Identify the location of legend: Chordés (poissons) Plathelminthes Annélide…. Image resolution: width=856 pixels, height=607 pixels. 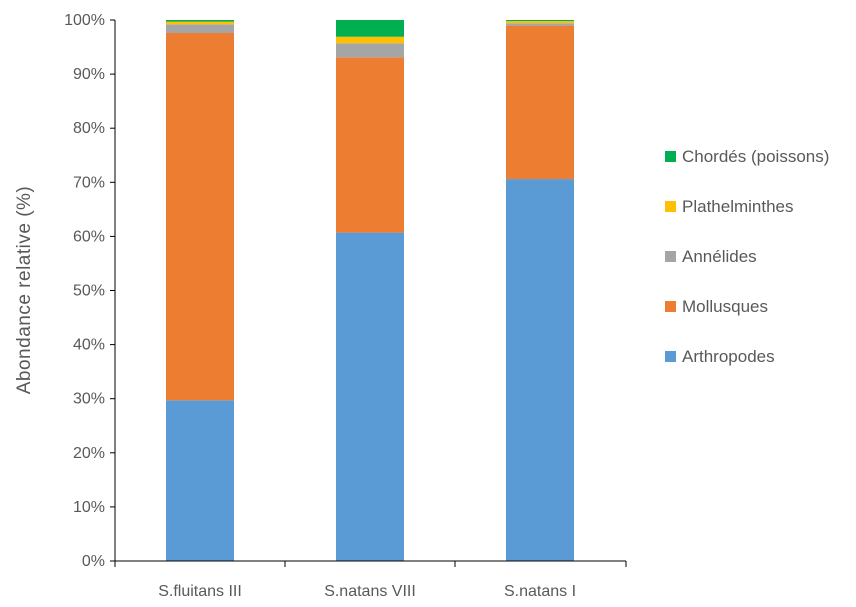
(747, 256).